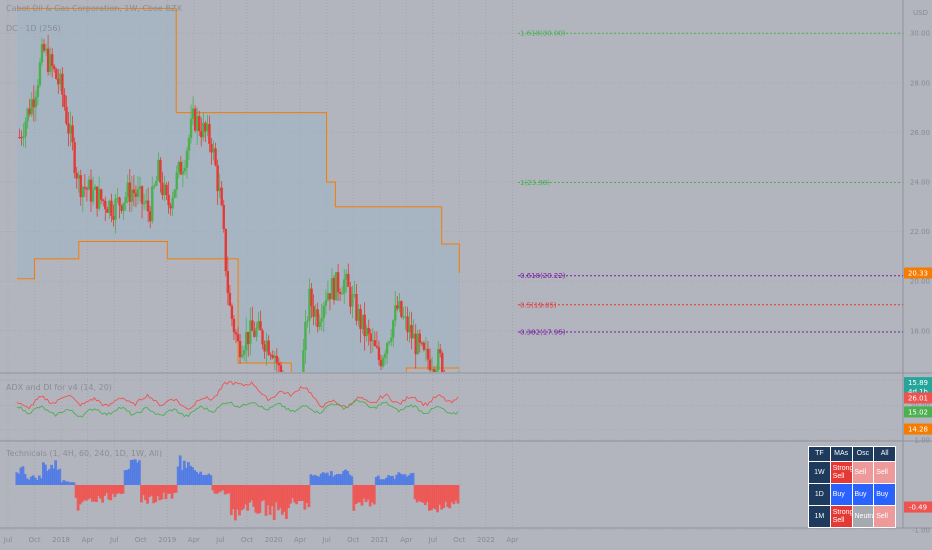  Describe the element at coordinates (535, 183) in the screenshot. I see `fib-label: 1(23.98)` at that location.